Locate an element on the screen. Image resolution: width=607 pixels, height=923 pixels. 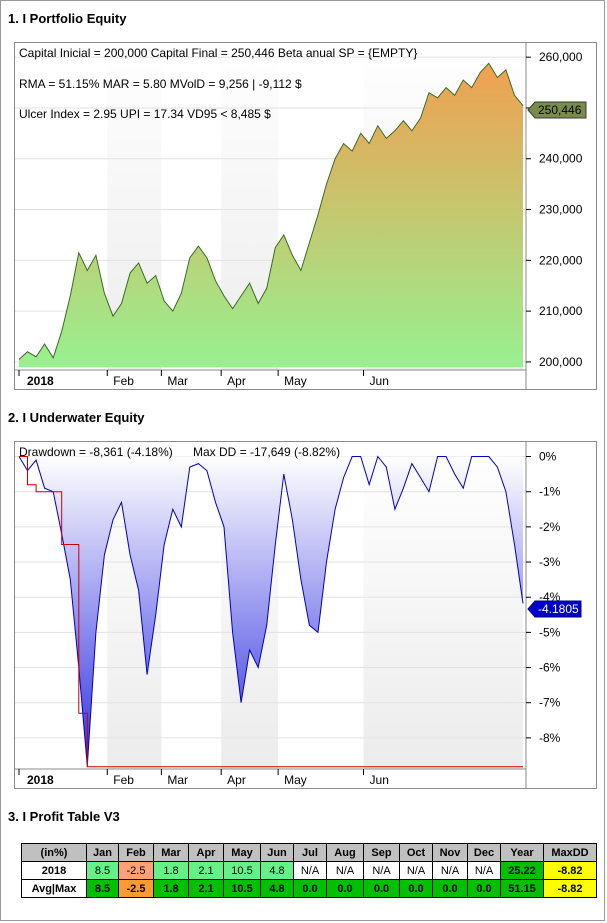
table-header-cell: Year is located at coordinates (522, 852).